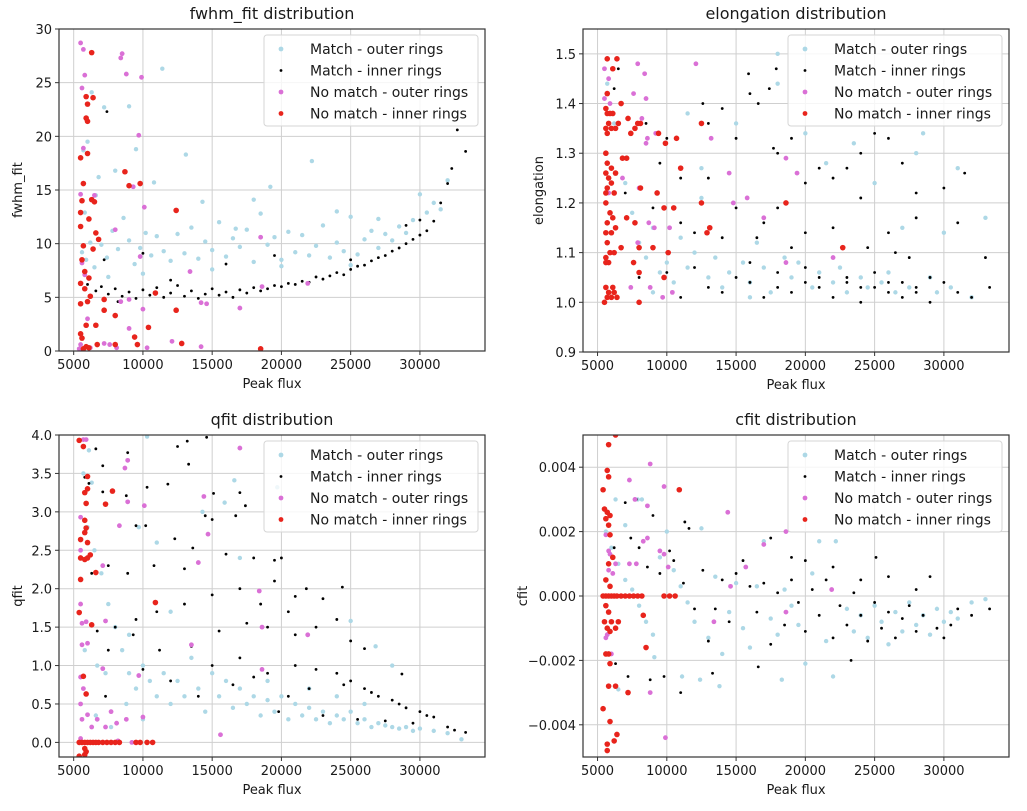  Describe the element at coordinates (913, 499) in the screenshot. I see `legend-label: No match - outer rings` at that location.